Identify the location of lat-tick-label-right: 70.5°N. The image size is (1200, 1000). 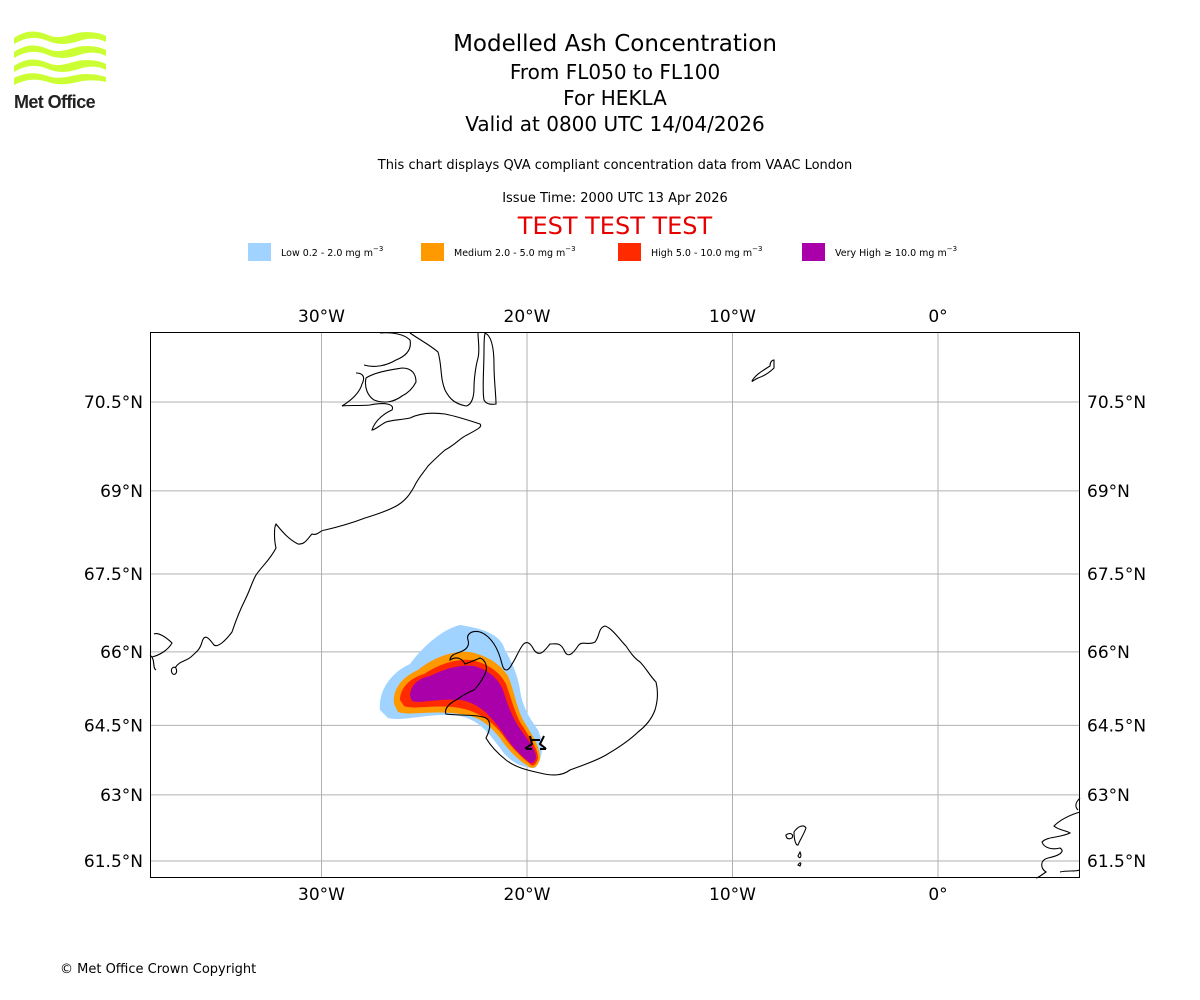
(1116, 403).